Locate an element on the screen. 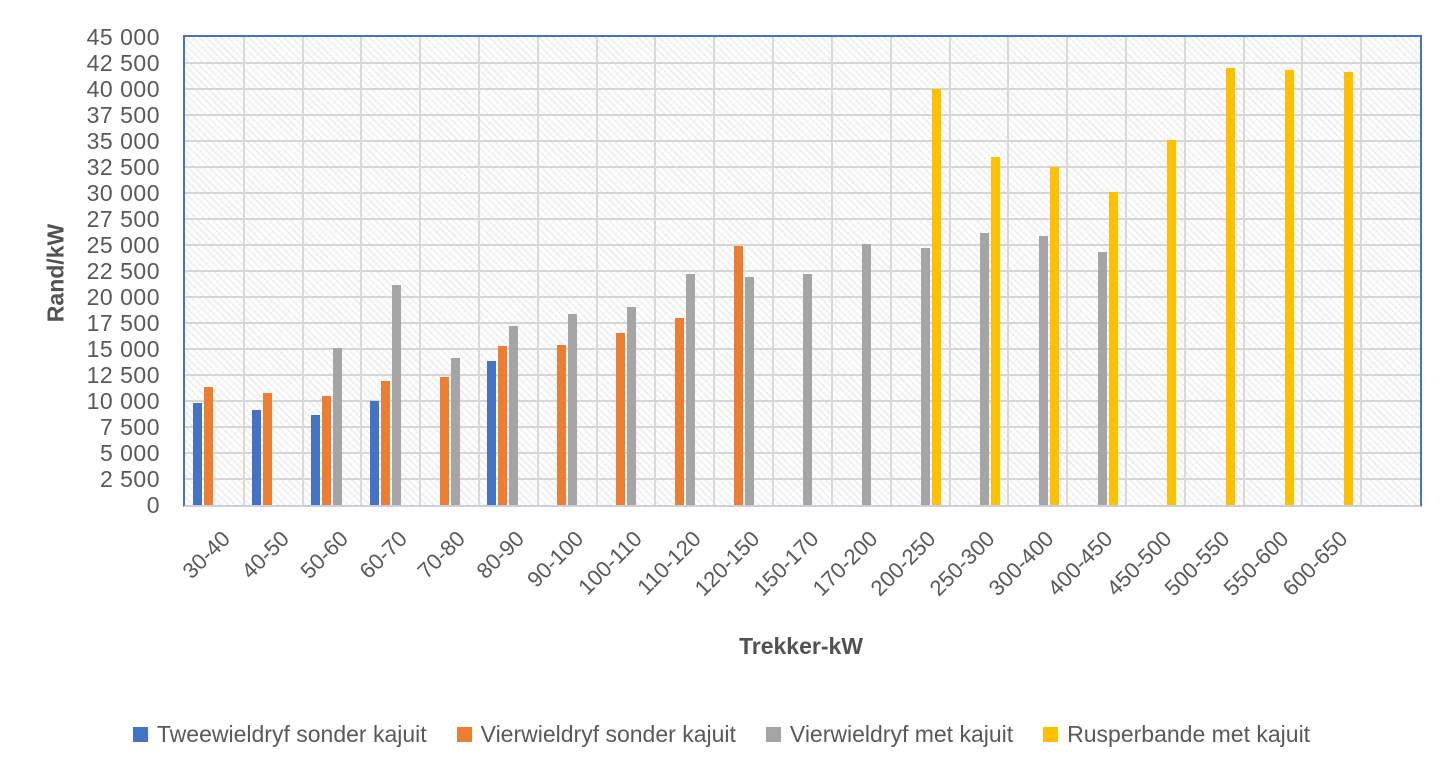 This screenshot has height=762, width=1443. y-tick-label: 22 500 is located at coordinates (123, 271).